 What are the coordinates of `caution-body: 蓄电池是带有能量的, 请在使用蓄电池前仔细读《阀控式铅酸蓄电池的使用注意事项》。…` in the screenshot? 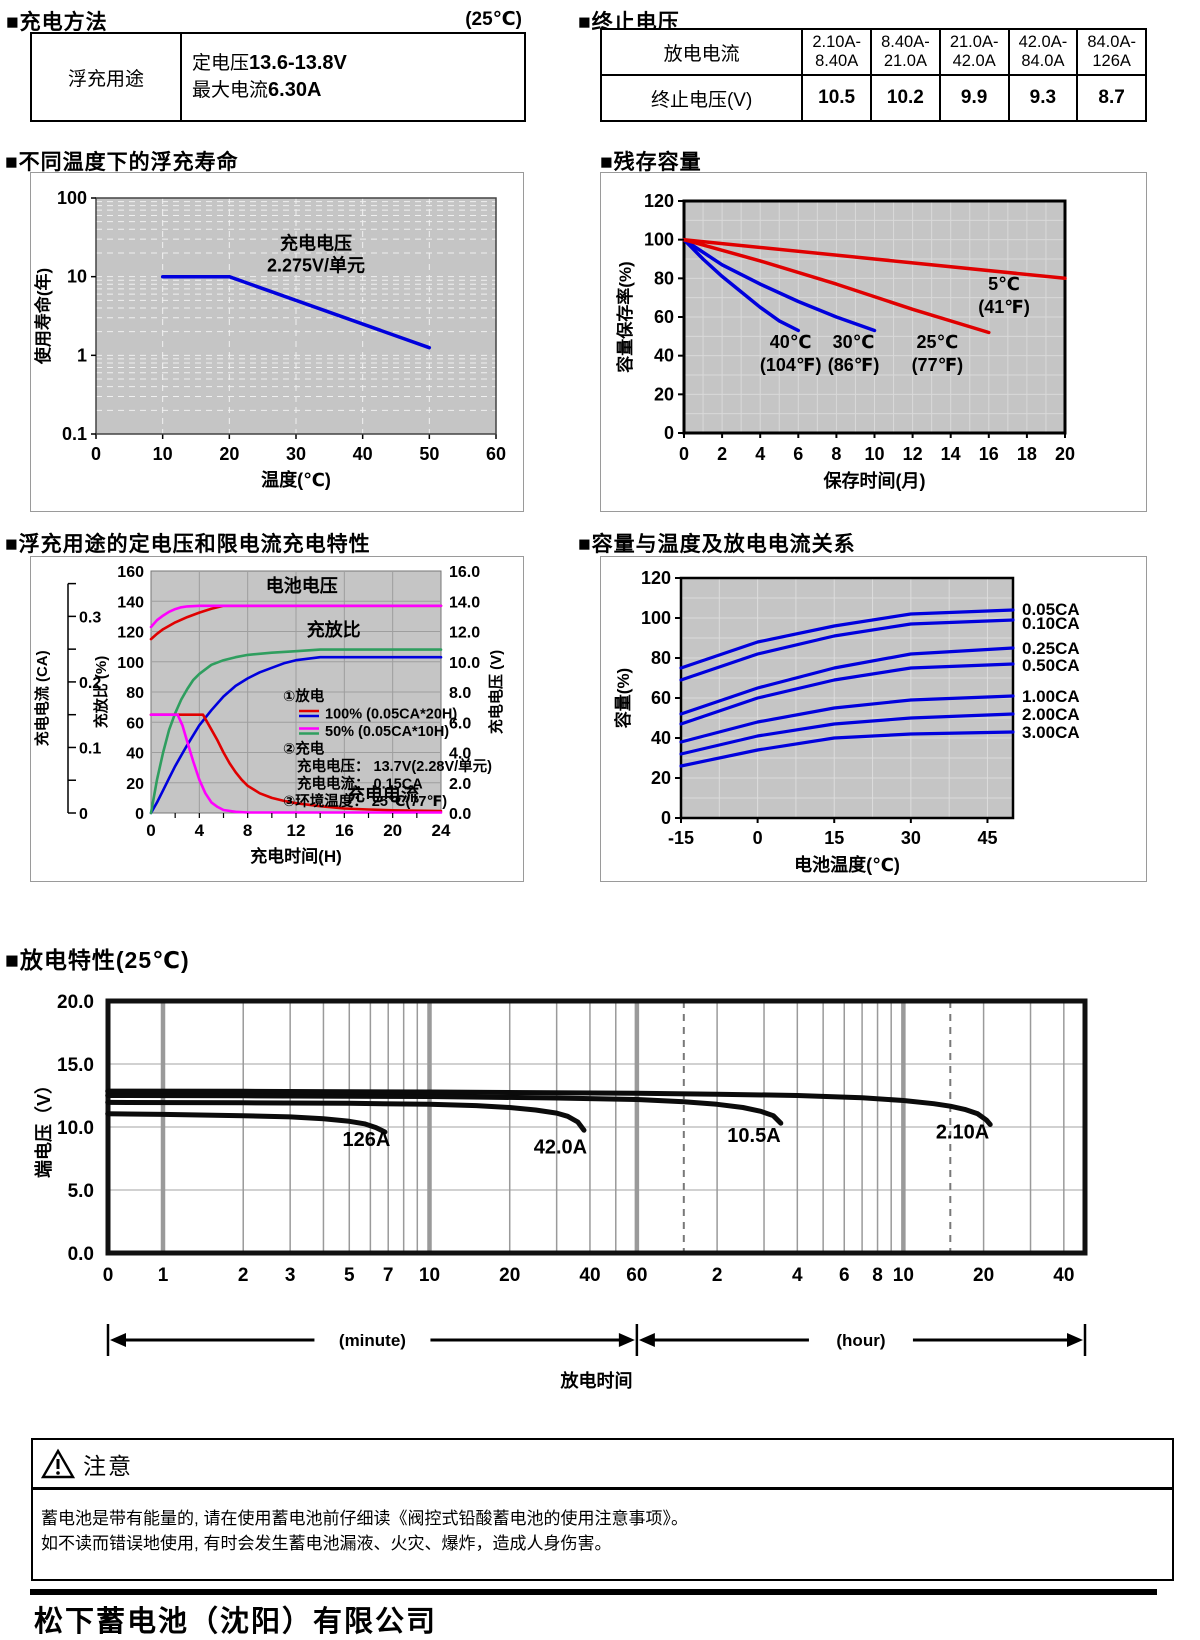 It's located at (602, 1523).